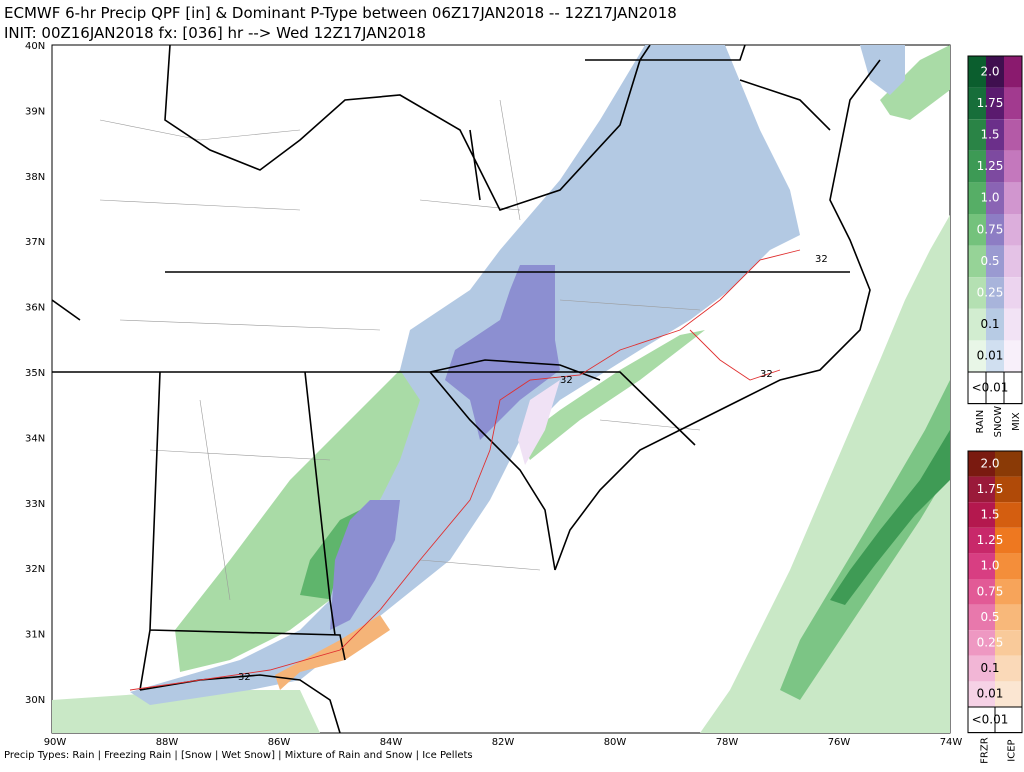 This screenshot has height=772, width=1024. I want to click on legend-label: 0.01, so click(990, 356).